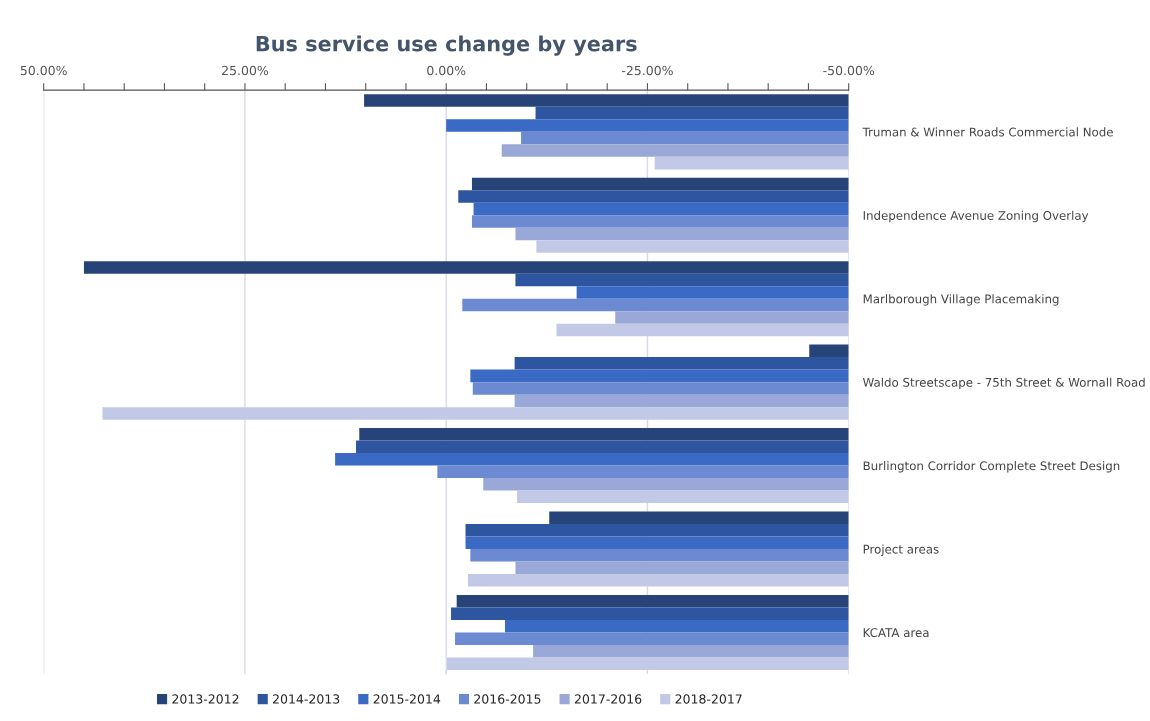 This screenshot has height=721, width=1150. Describe the element at coordinates (43, 70) in the screenshot. I see `x-tick-label: 50.00%` at that location.